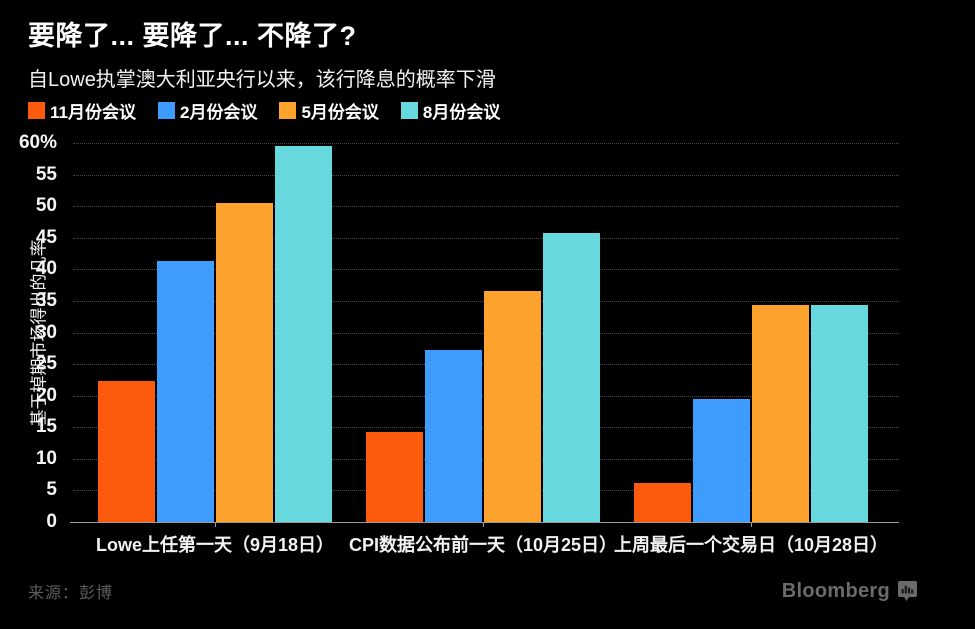  What do you see at coordinates (46, 332) in the screenshot?
I see `y-tick-label-30: 30` at bounding box center [46, 332].